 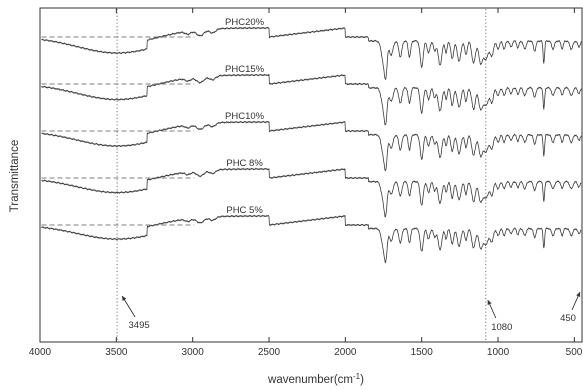 What do you see at coordinates (244, 163) in the screenshot?
I see `series-label-4: PHC 8%` at bounding box center [244, 163].